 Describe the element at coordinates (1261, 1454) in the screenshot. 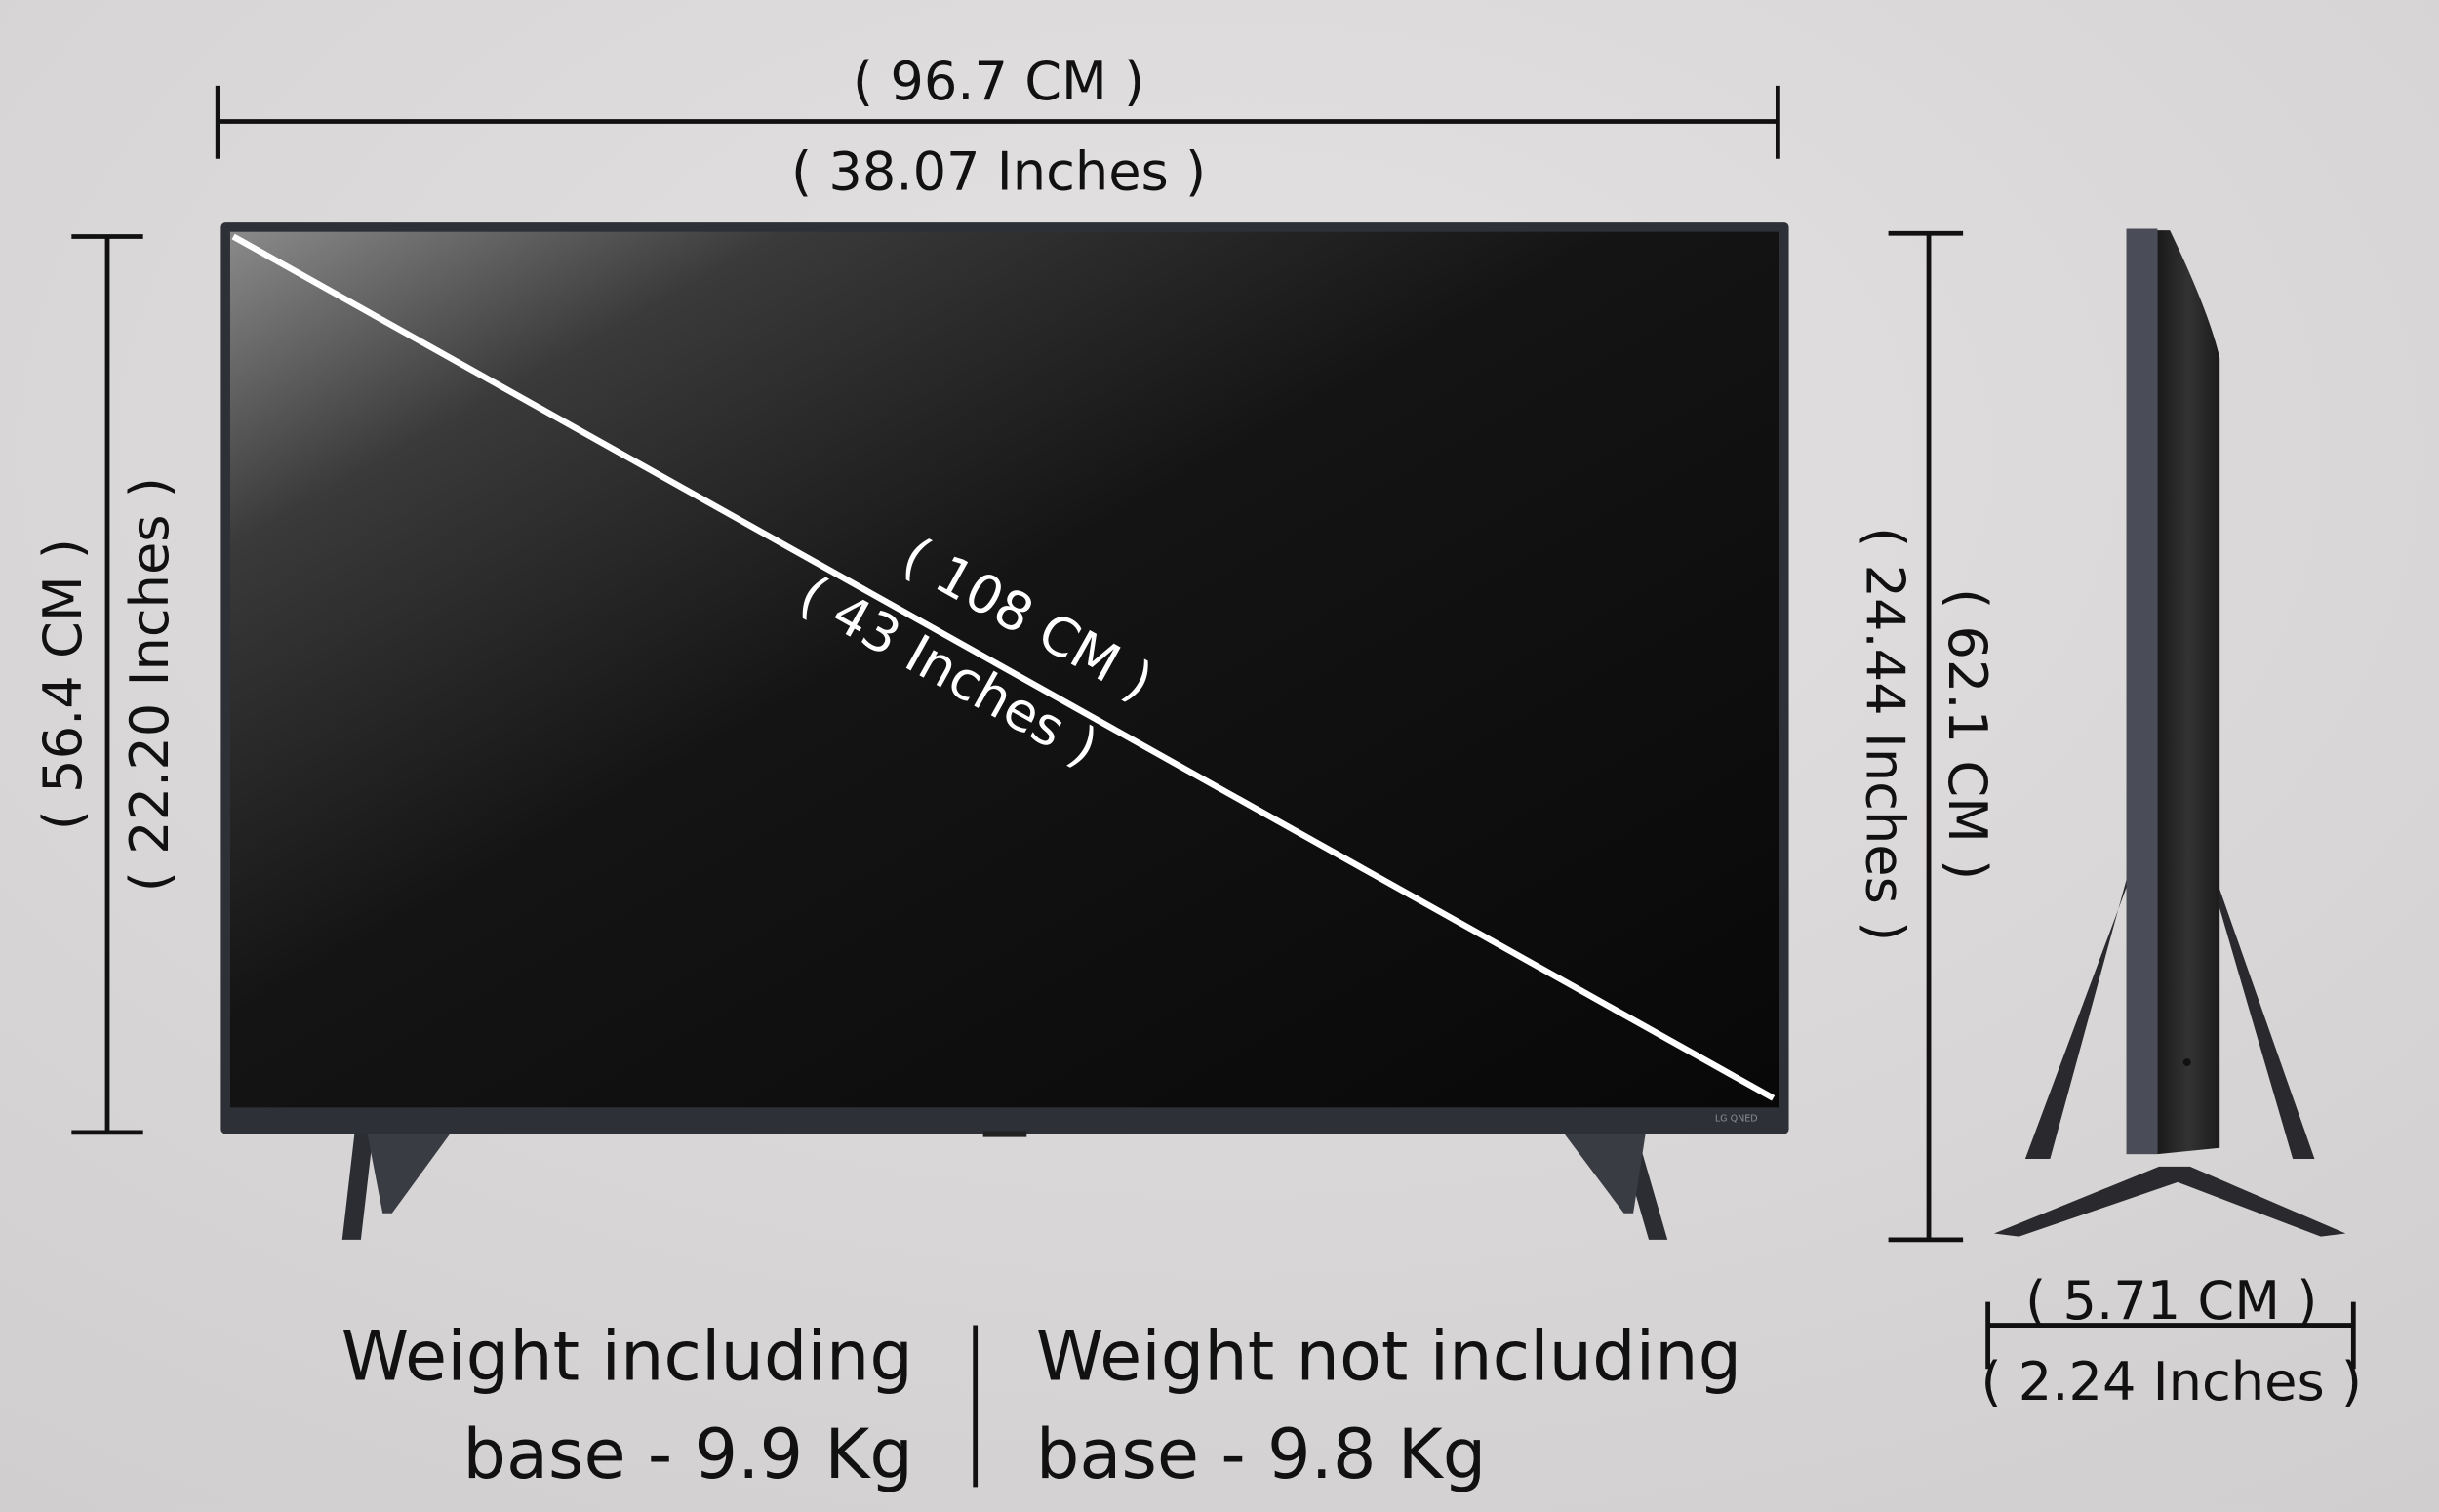

I see `weight-without-base-line2: base - 9.8 Kg` at that location.